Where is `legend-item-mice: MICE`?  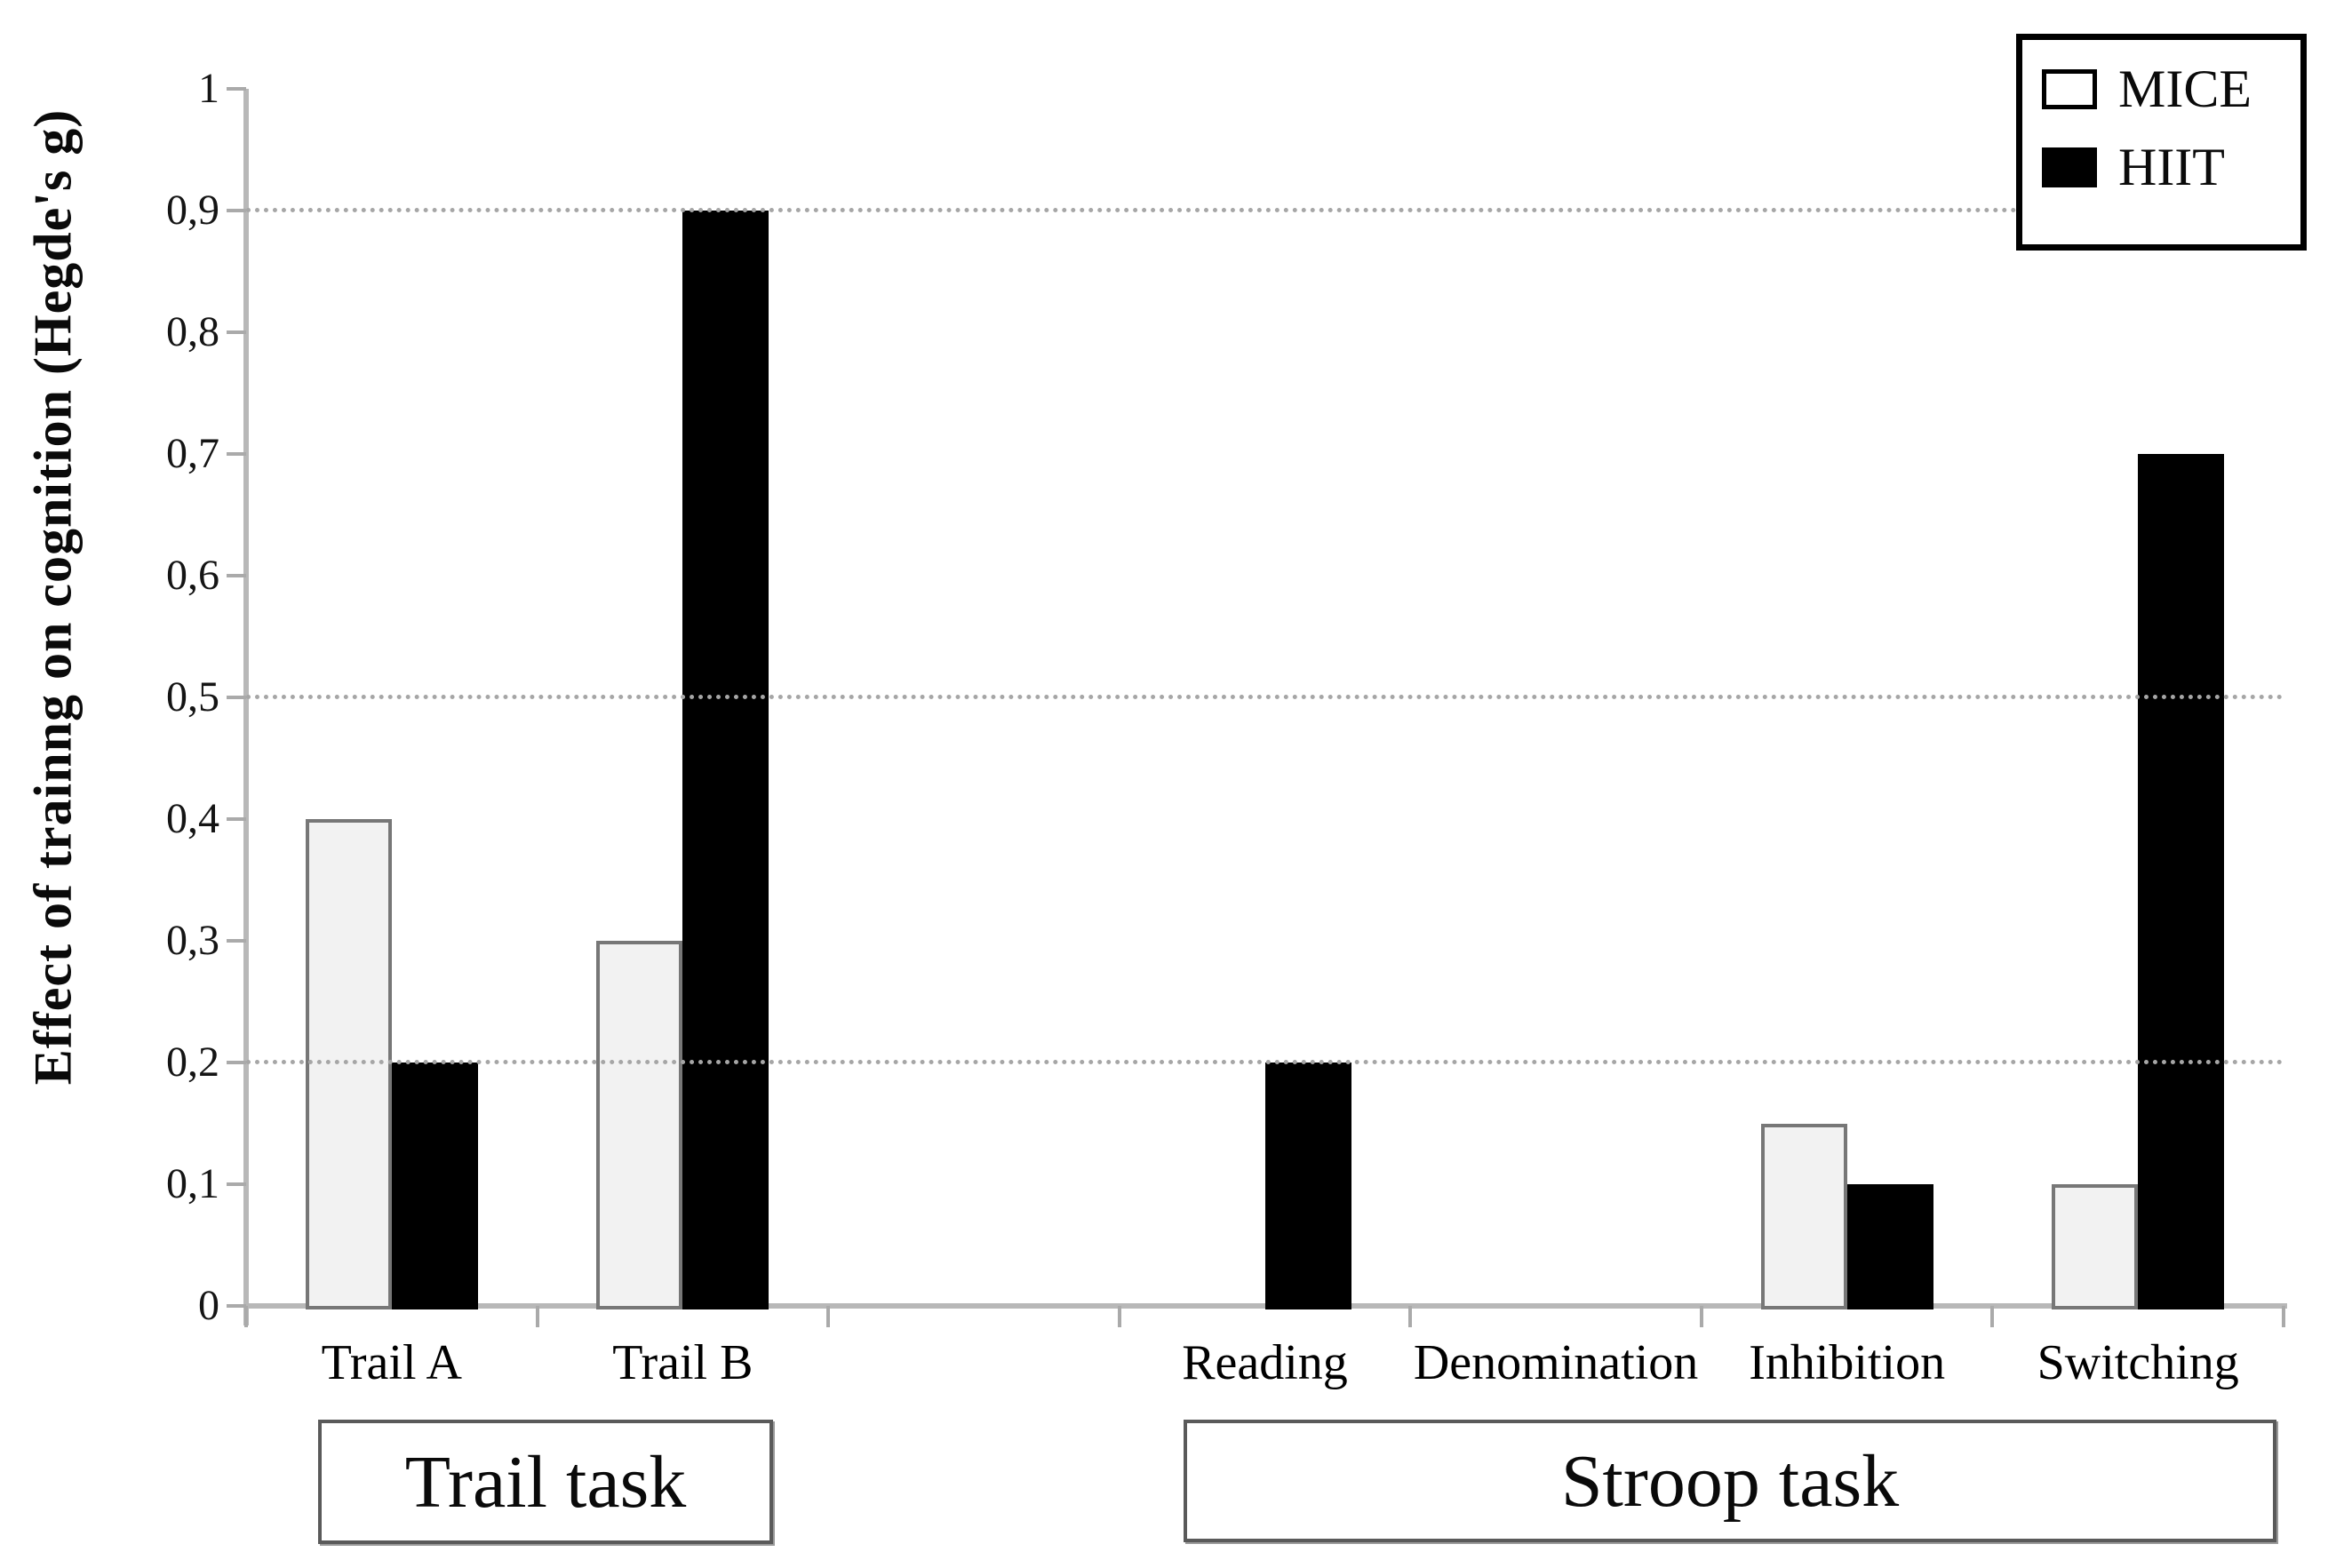
legend-item-mice: MICE is located at coordinates (2171, 88).